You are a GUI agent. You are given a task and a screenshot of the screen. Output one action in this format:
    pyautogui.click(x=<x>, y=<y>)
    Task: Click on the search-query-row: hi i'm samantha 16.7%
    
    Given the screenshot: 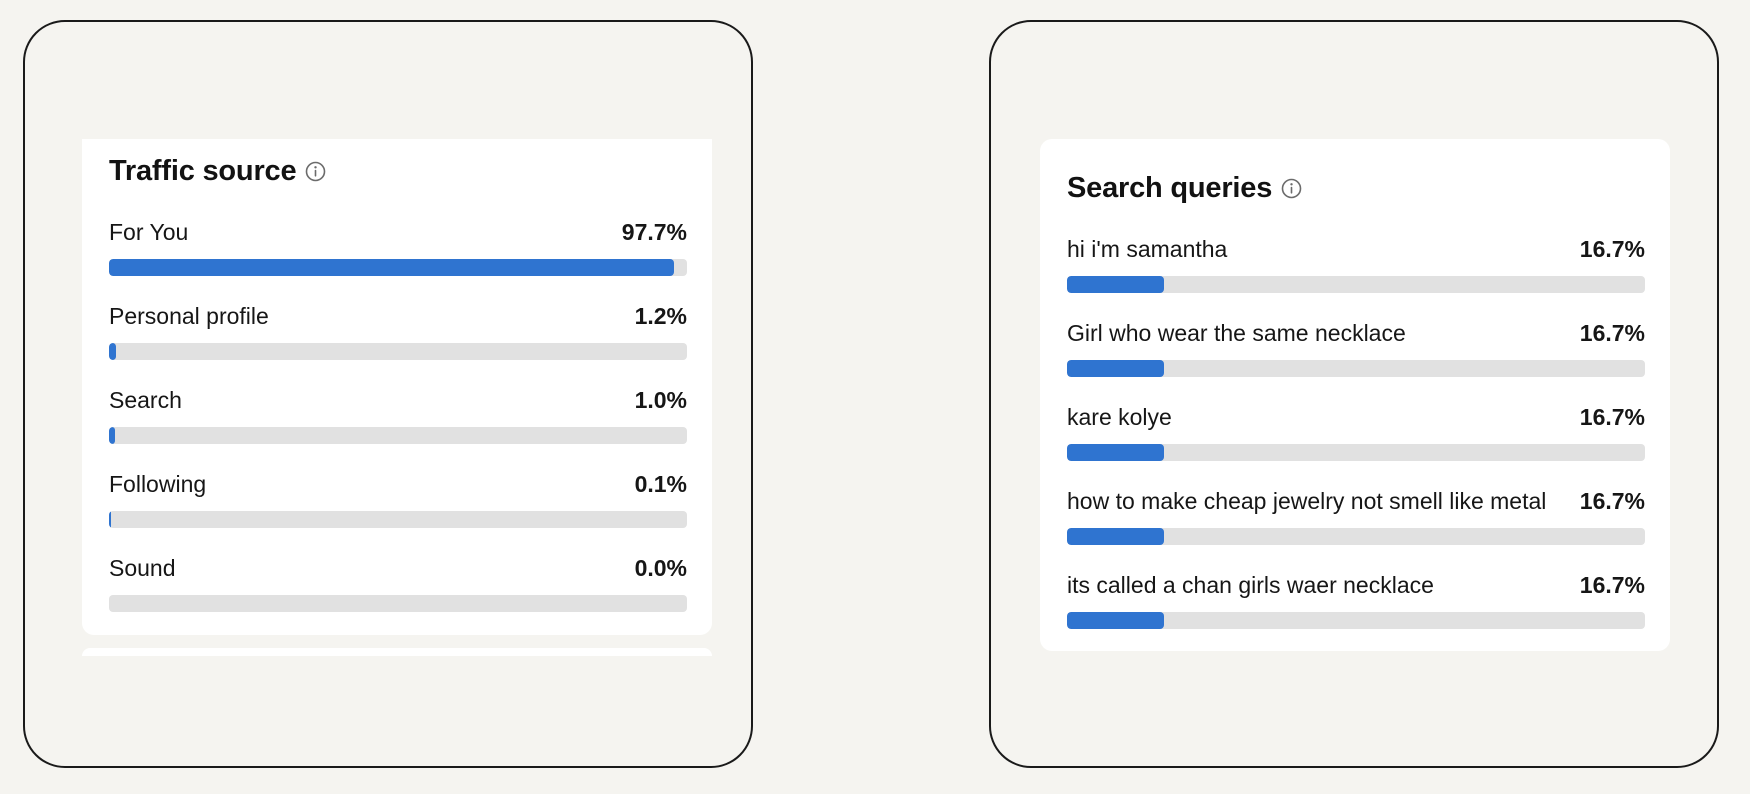 What is the action you would take?
    pyautogui.click(x=1356, y=266)
    